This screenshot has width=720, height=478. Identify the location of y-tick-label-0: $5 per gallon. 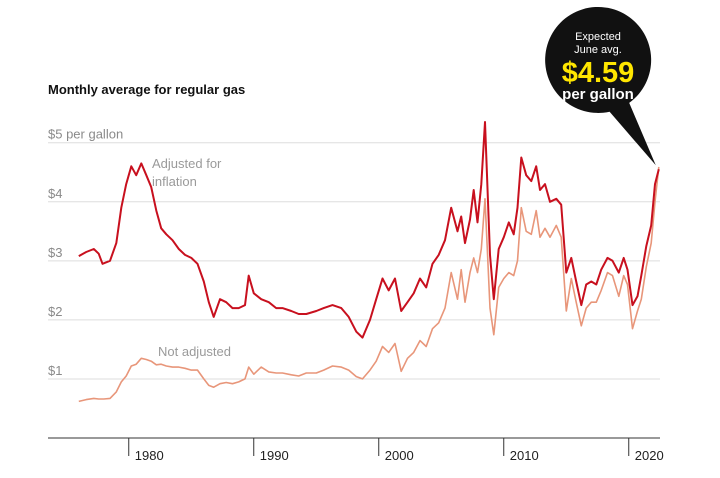
(85, 134).